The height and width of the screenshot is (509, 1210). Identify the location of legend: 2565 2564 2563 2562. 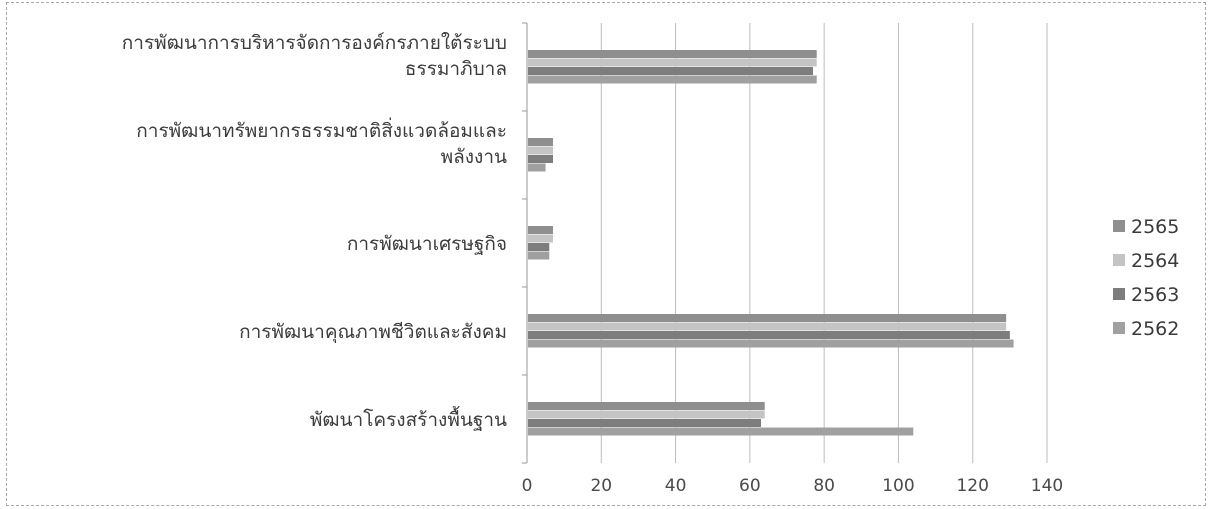
(1146, 278).